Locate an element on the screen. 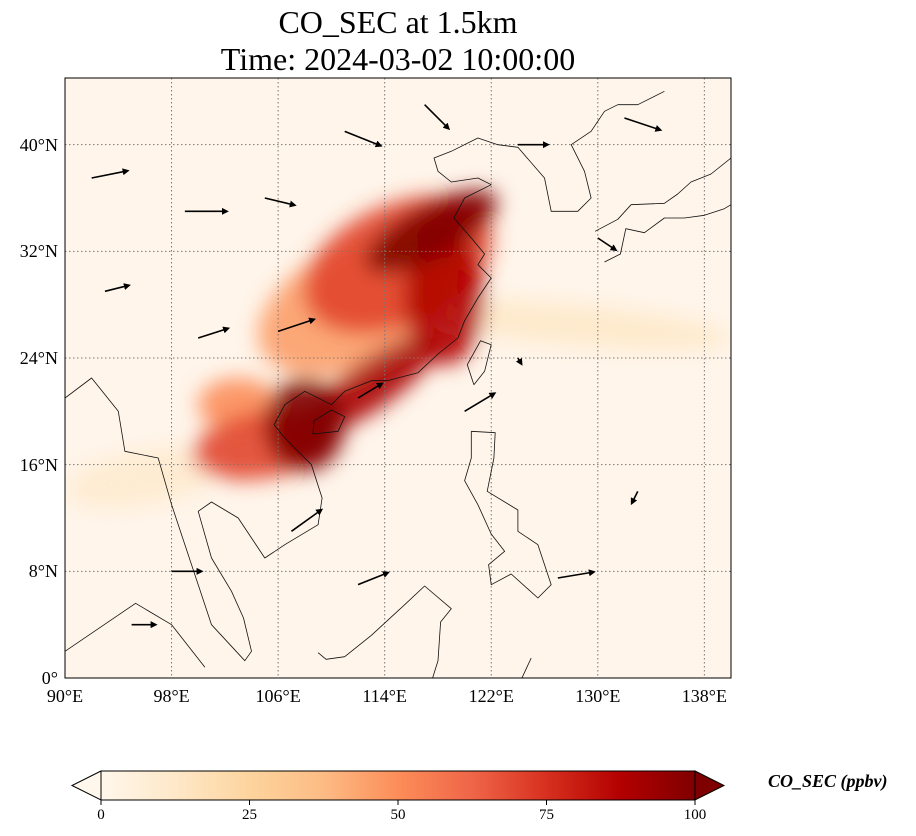 The height and width of the screenshot is (836, 916). colorbar-tick-label: 50 is located at coordinates (398, 815).